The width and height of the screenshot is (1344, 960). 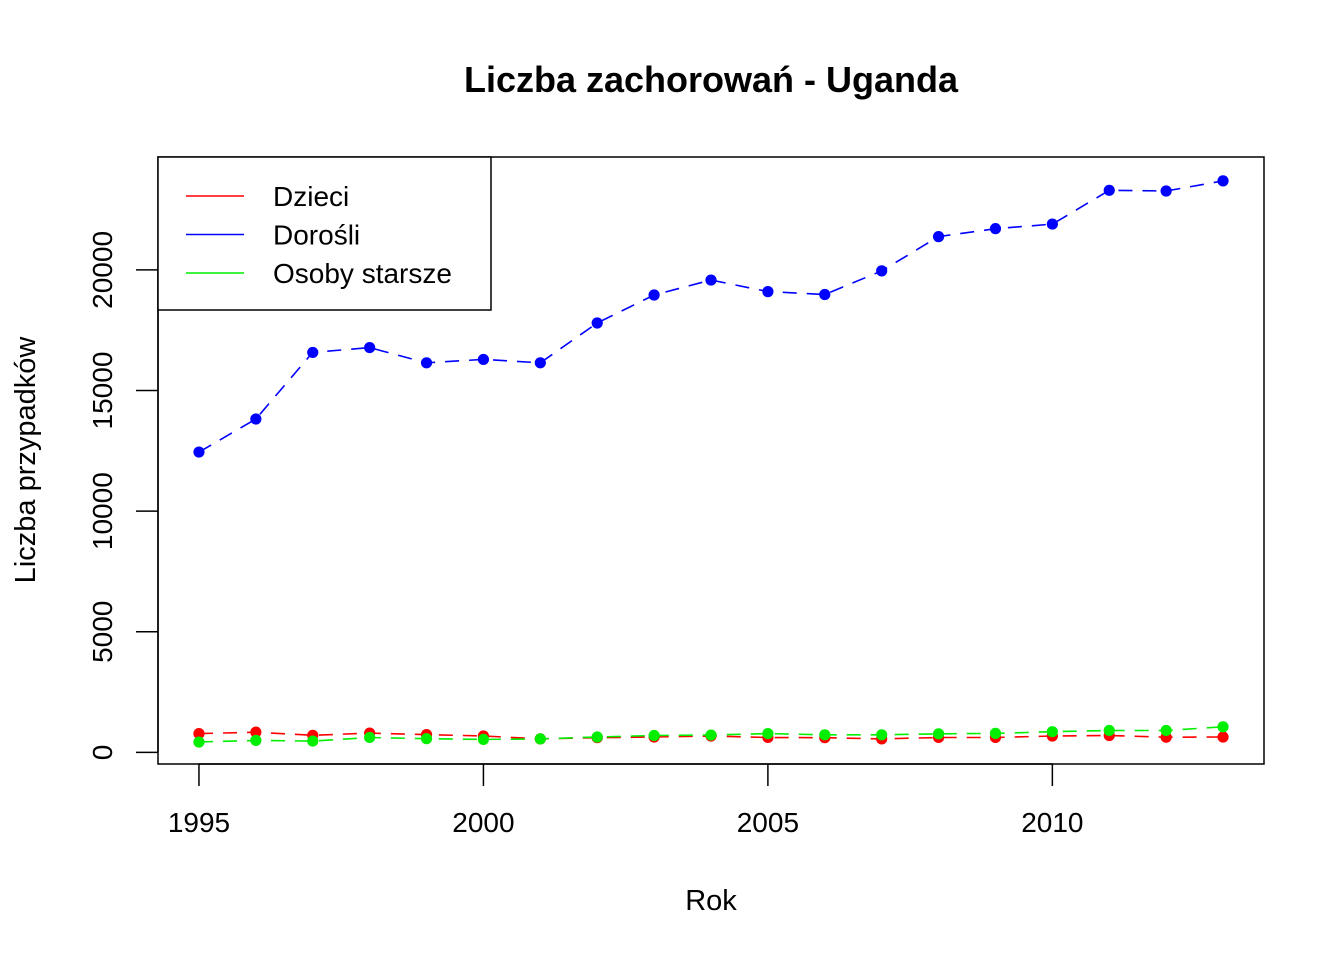 What do you see at coordinates (1052, 822) in the screenshot?
I see `x-tick-label: 2010` at bounding box center [1052, 822].